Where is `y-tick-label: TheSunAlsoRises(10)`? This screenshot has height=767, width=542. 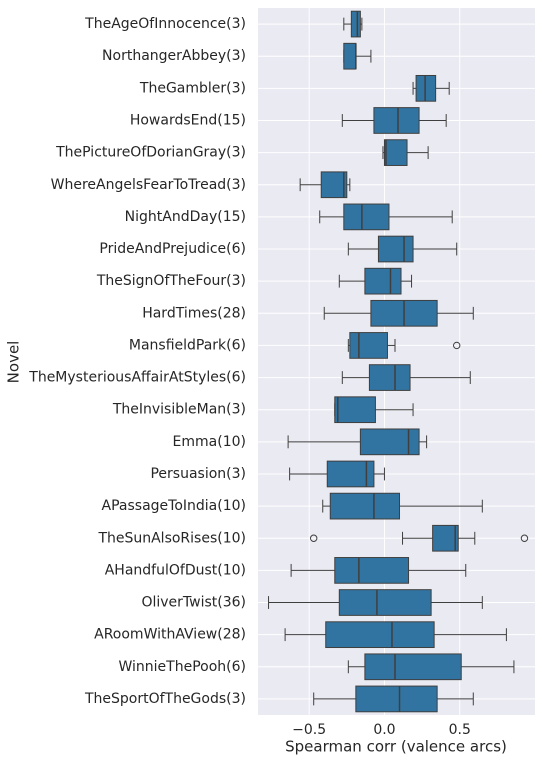
y-tick-label: TheSunAlsoRises(10) is located at coordinates (171, 538).